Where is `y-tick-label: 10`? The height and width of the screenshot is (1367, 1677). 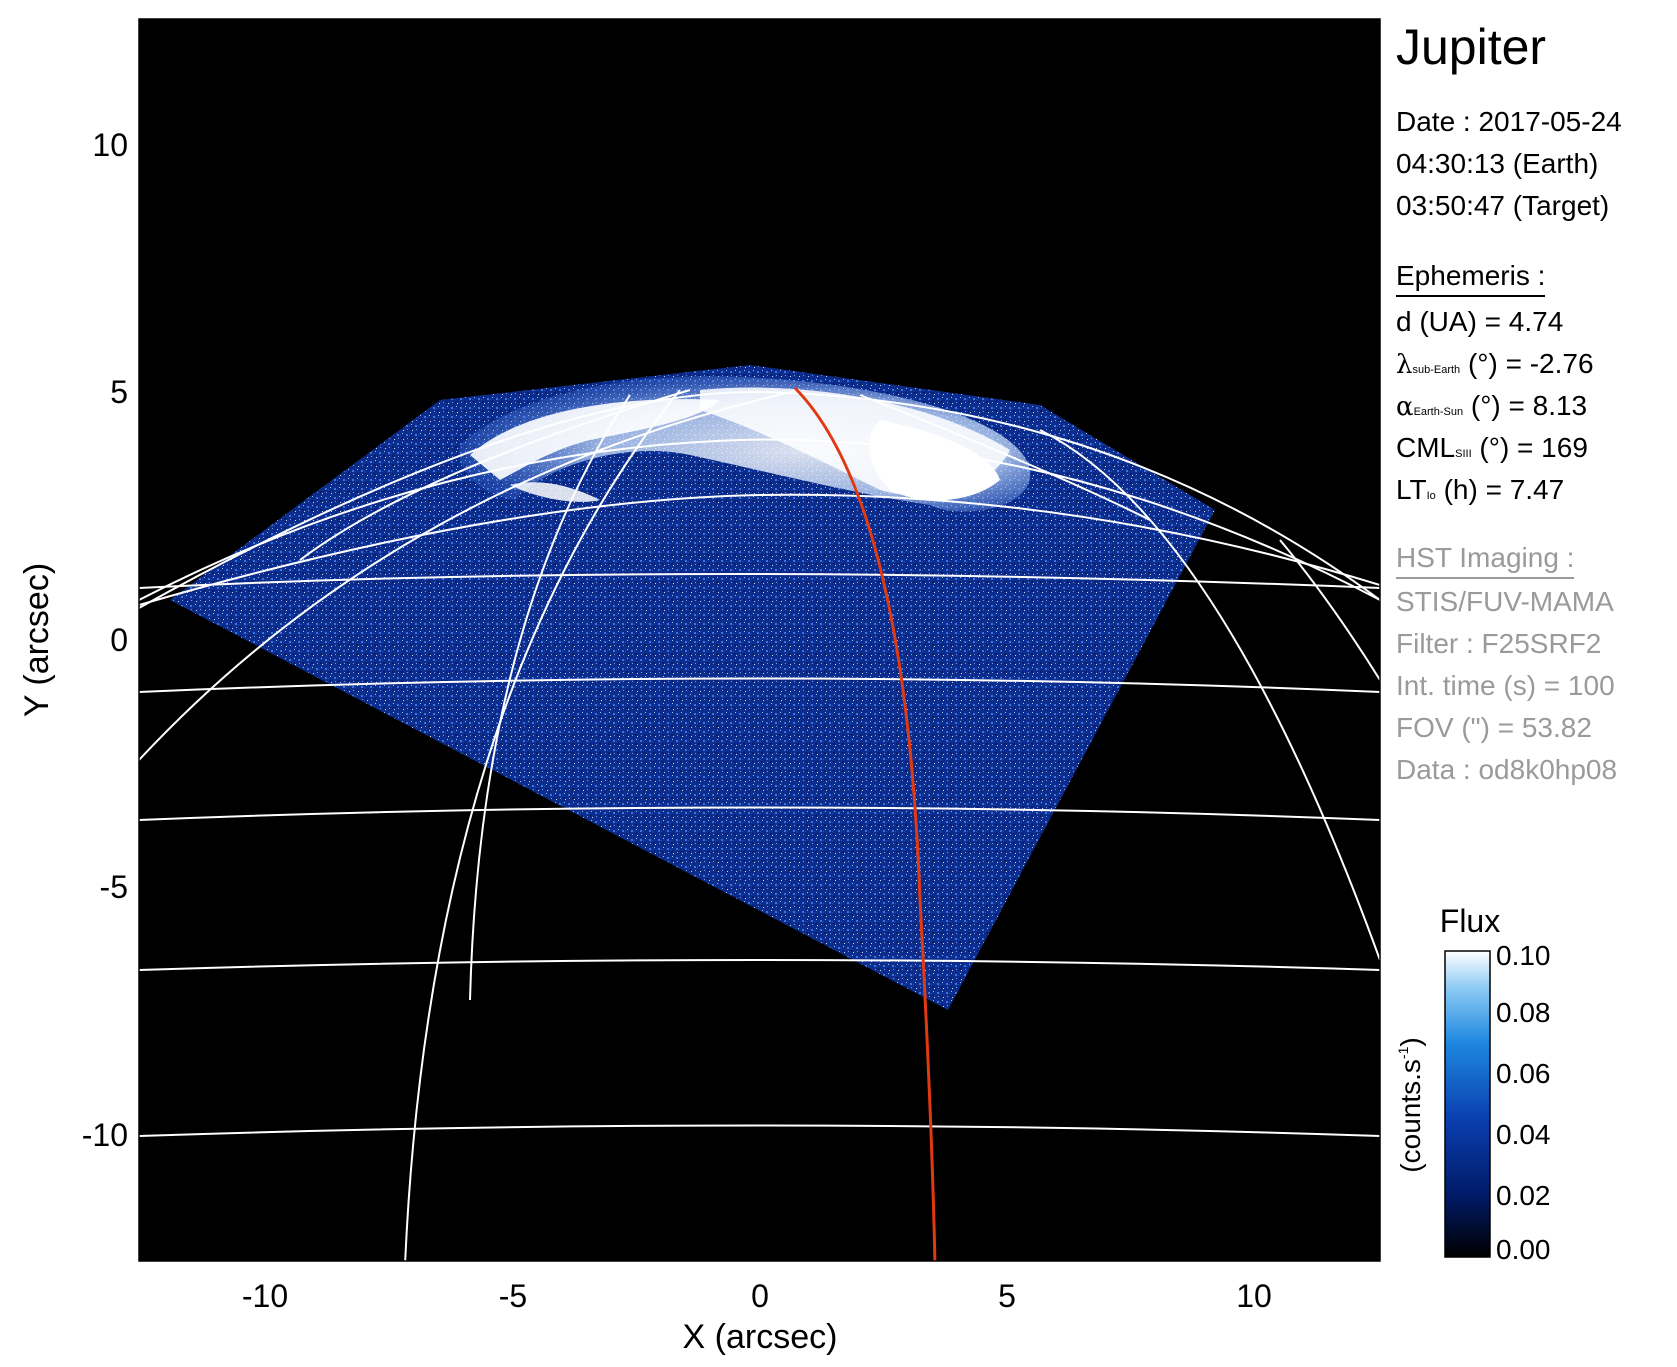
y-tick-label: 10 is located at coordinates (110, 145).